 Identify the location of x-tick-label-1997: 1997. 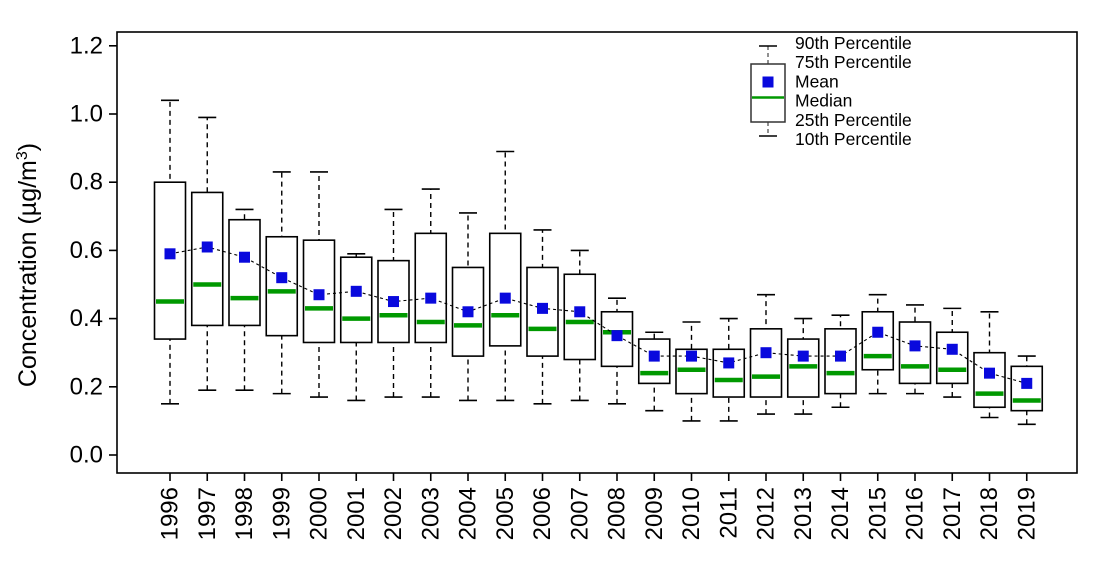
(207, 513).